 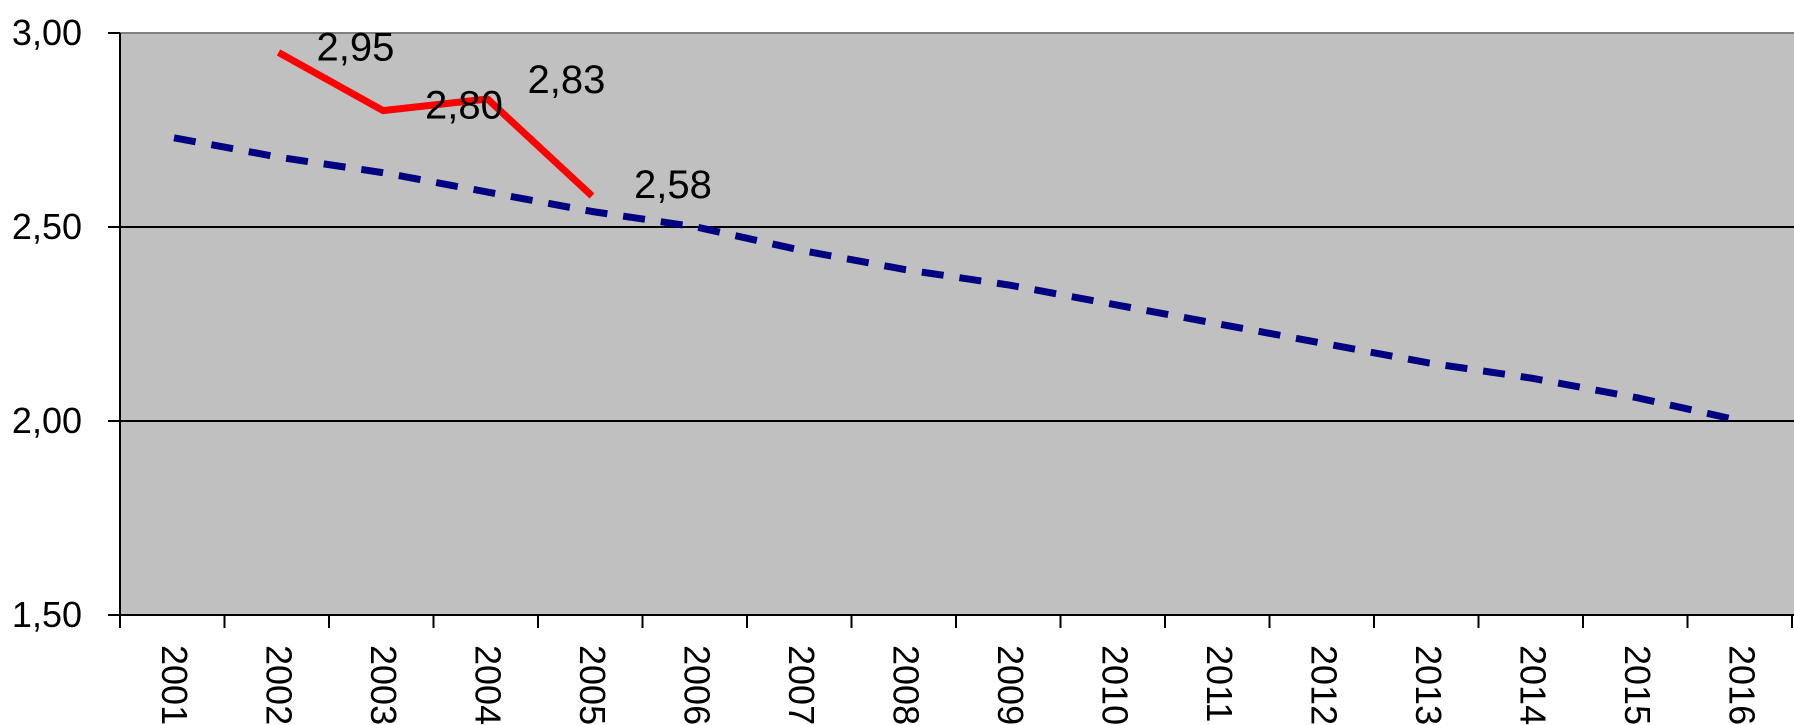 What do you see at coordinates (1428, 685) in the screenshot?
I see `x-tick-label: 2013` at bounding box center [1428, 685].